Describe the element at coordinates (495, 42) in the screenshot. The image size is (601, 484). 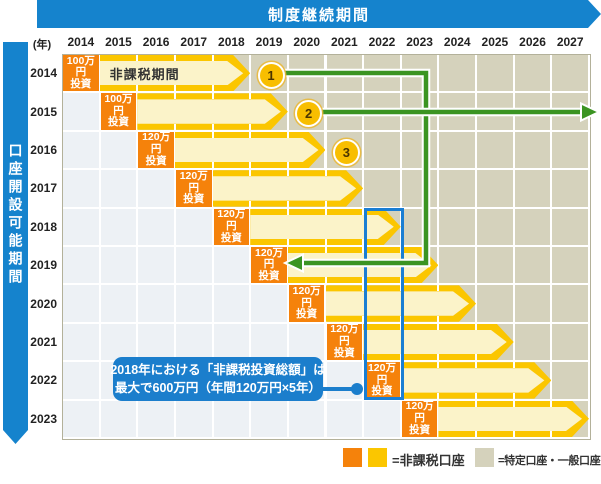
I see `year-axis-label: 2025` at that location.